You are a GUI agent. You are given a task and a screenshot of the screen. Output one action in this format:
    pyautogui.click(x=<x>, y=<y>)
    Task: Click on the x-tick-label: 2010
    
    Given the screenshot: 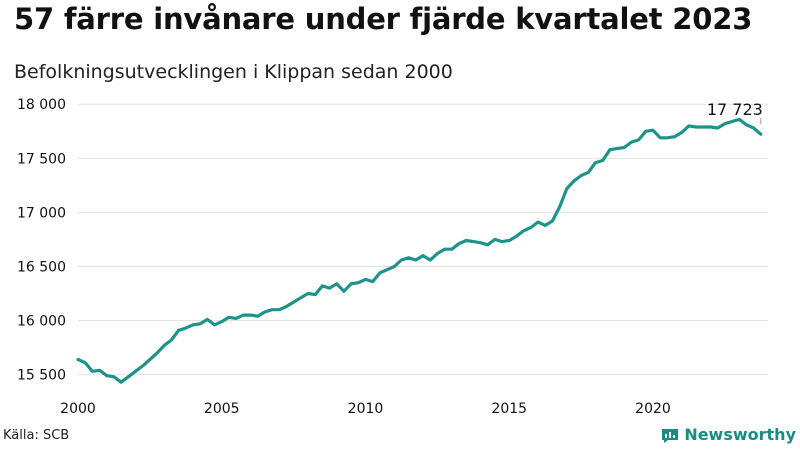 What is the action you would take?
    pyautogui.click(x=366, y=409)
    